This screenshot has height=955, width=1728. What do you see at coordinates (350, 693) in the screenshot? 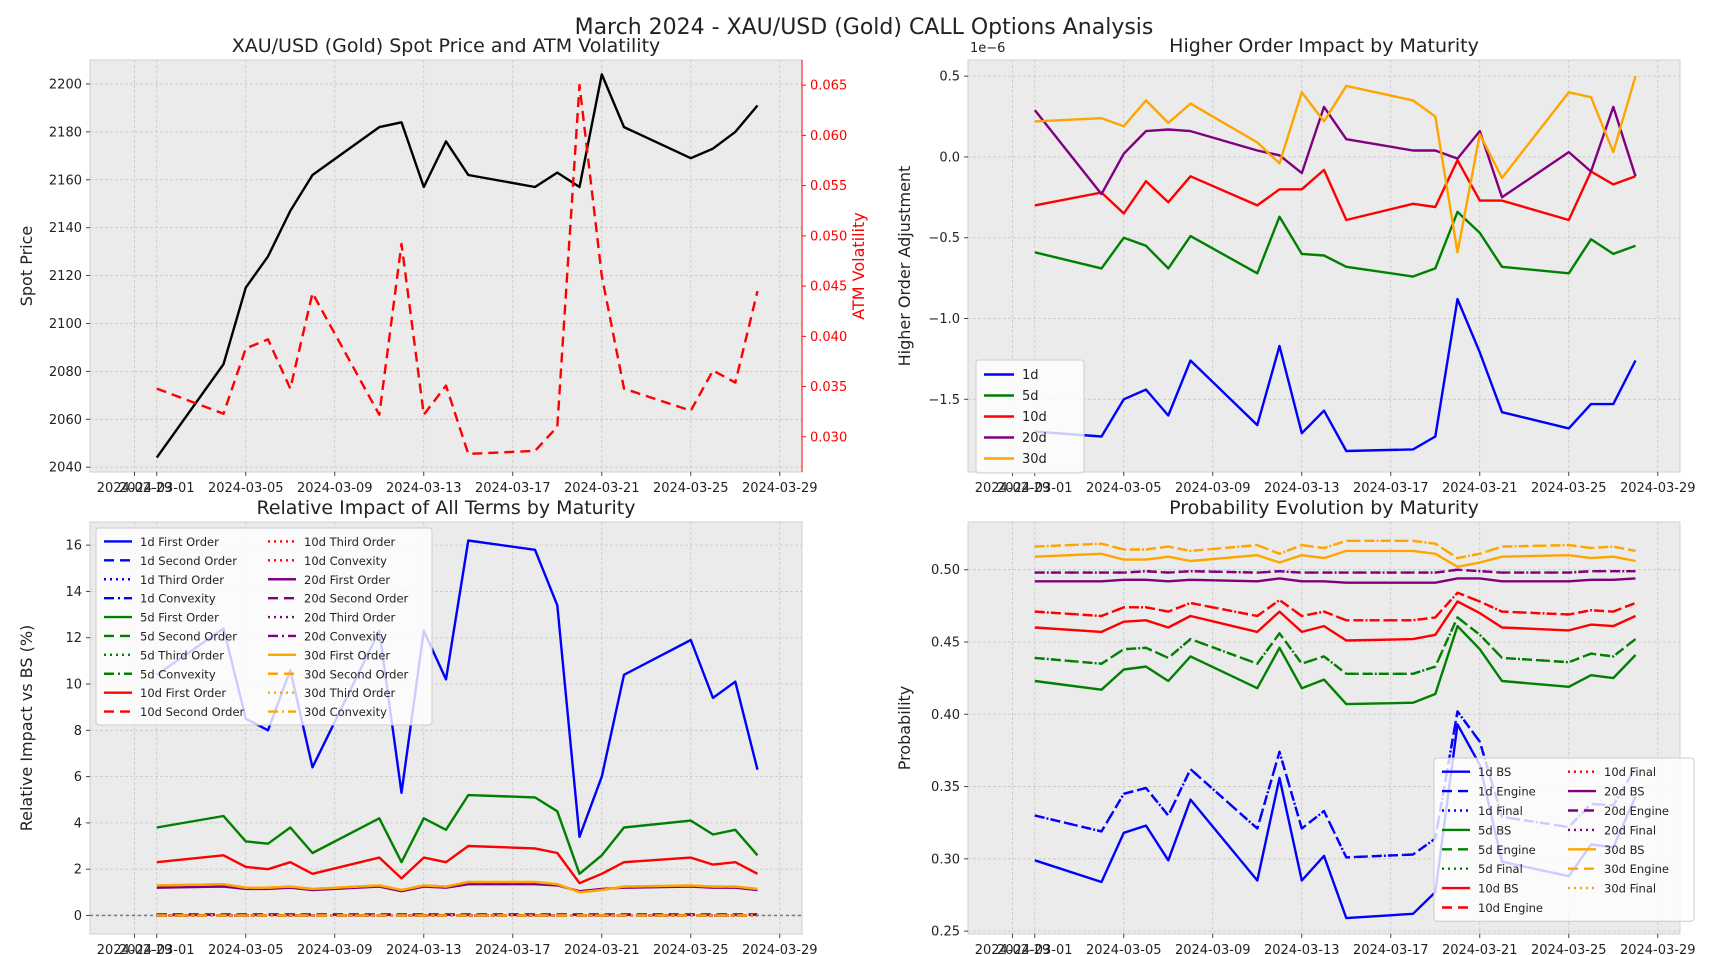
I see `legend-label: 30d Third Order` at bounding box center [350, 693].